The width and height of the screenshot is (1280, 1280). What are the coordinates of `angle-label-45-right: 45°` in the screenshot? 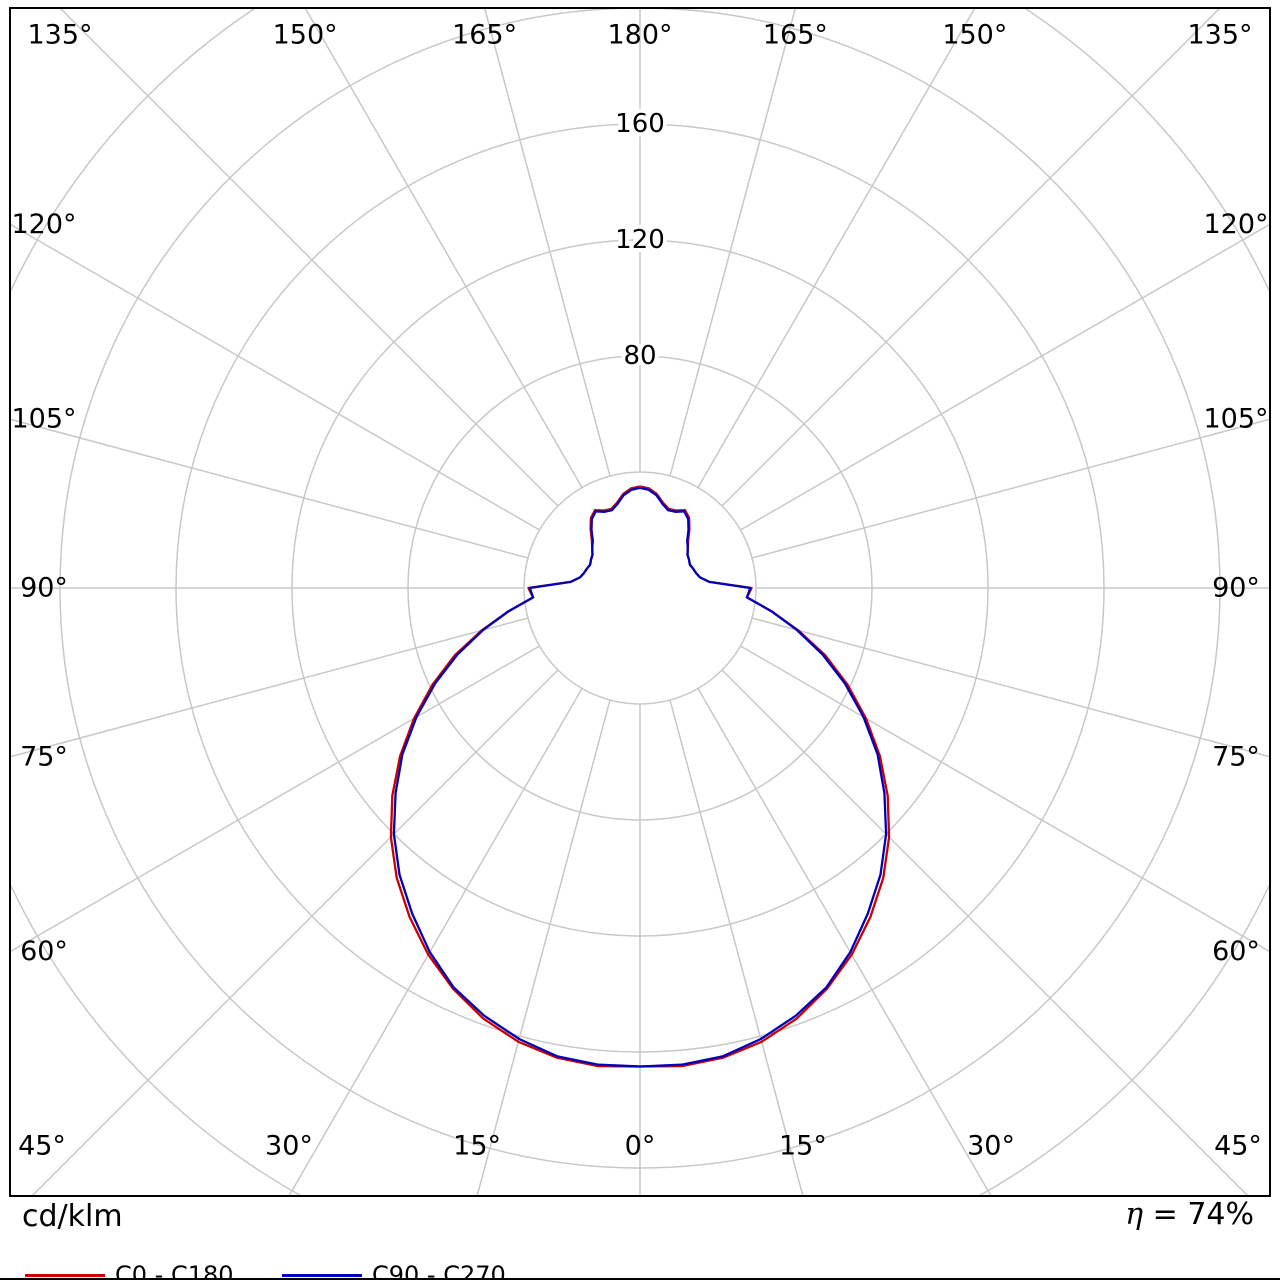 It's located at (1238, 1146).